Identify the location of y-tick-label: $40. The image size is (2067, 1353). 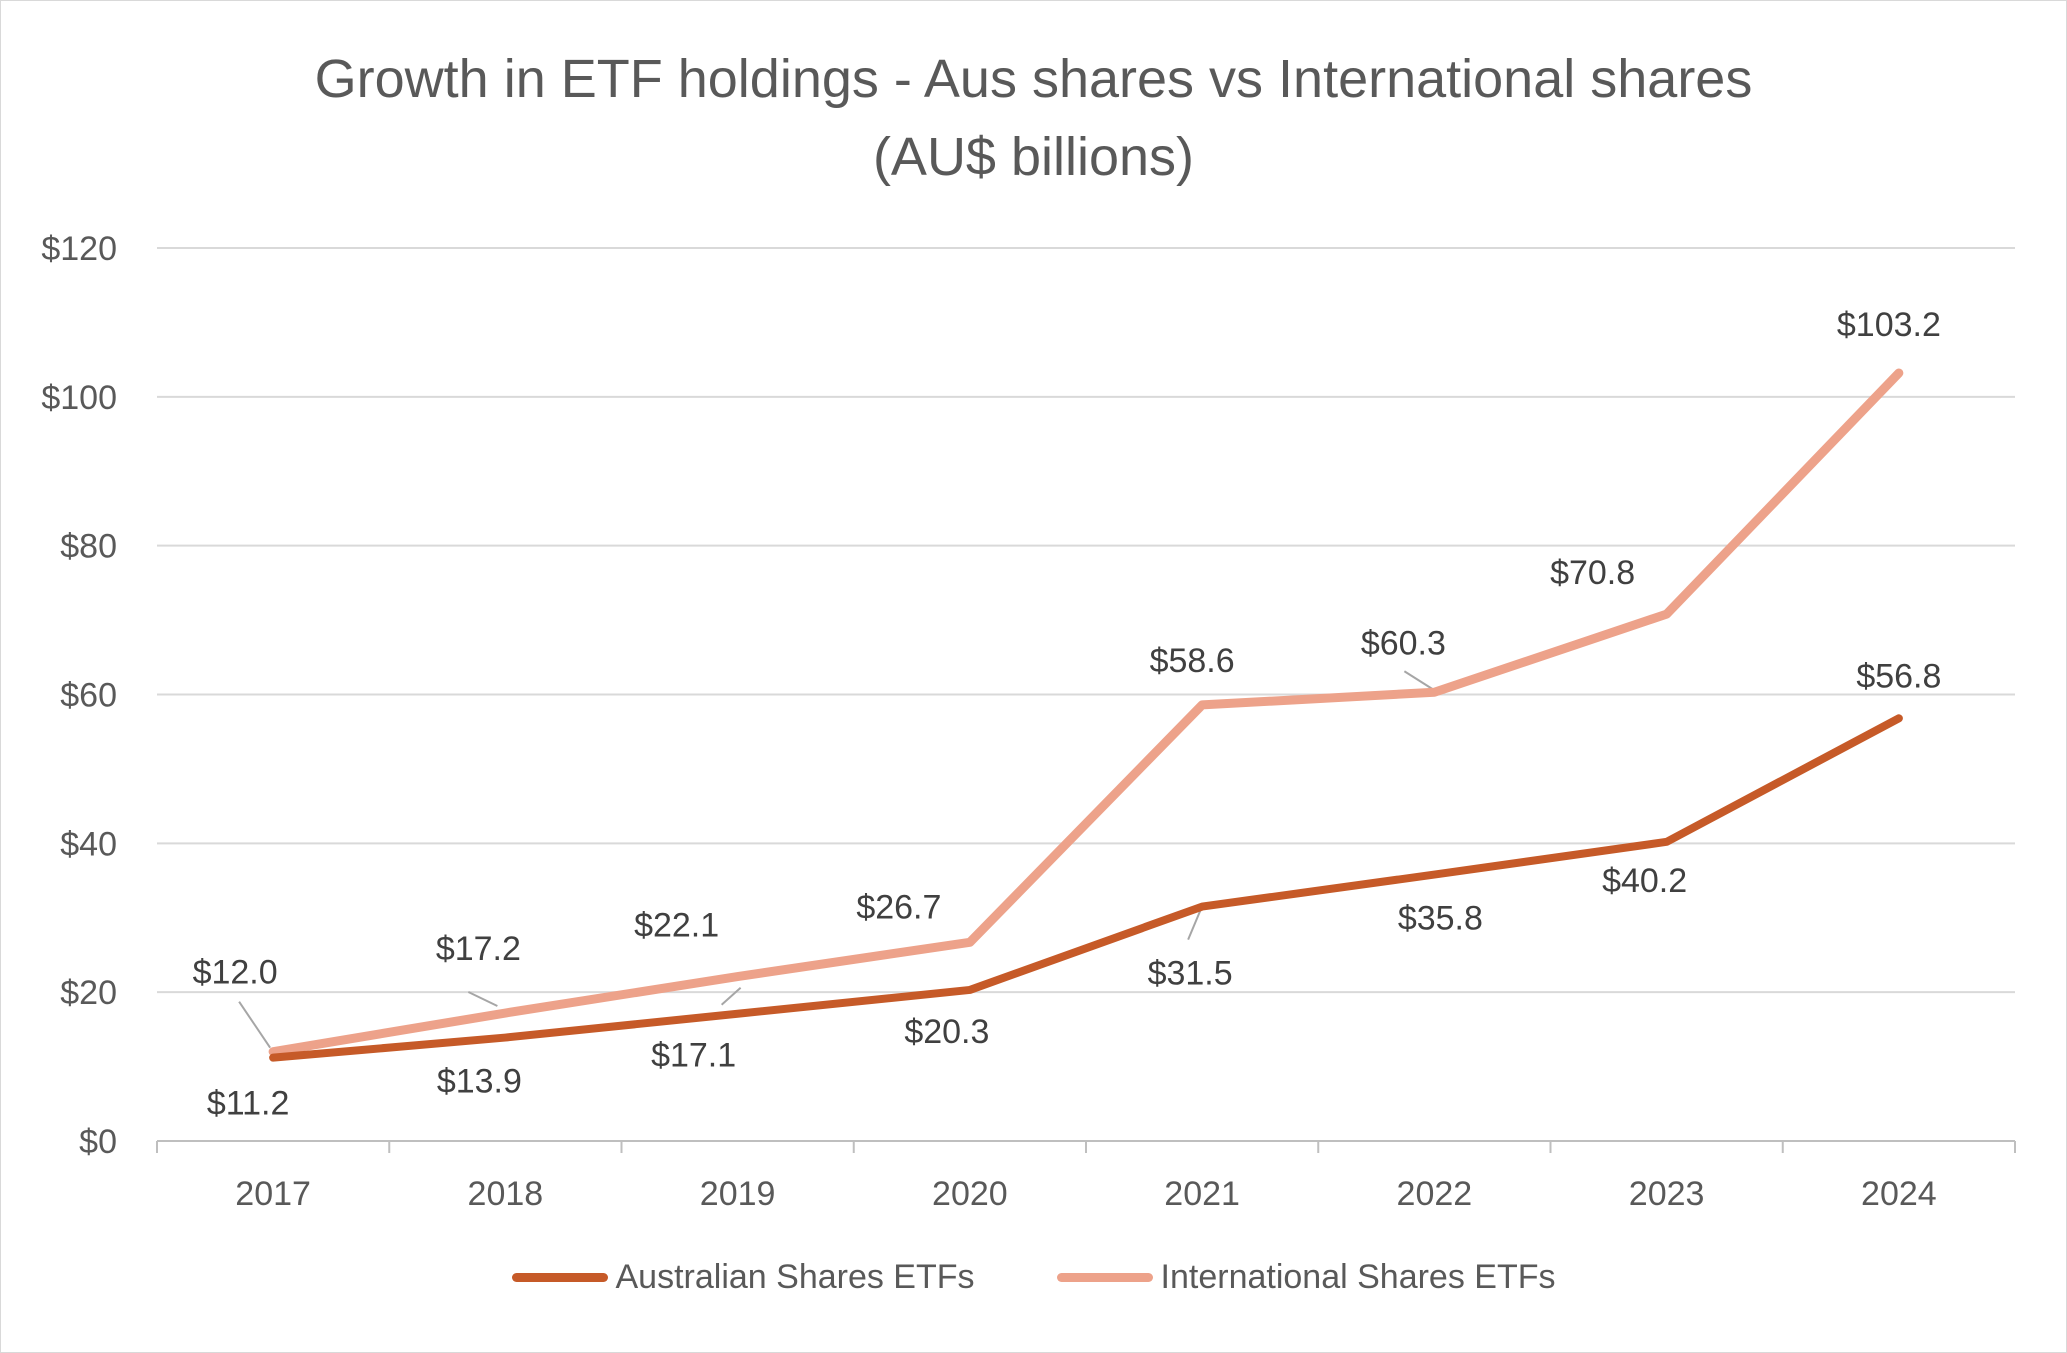
(88, 844).